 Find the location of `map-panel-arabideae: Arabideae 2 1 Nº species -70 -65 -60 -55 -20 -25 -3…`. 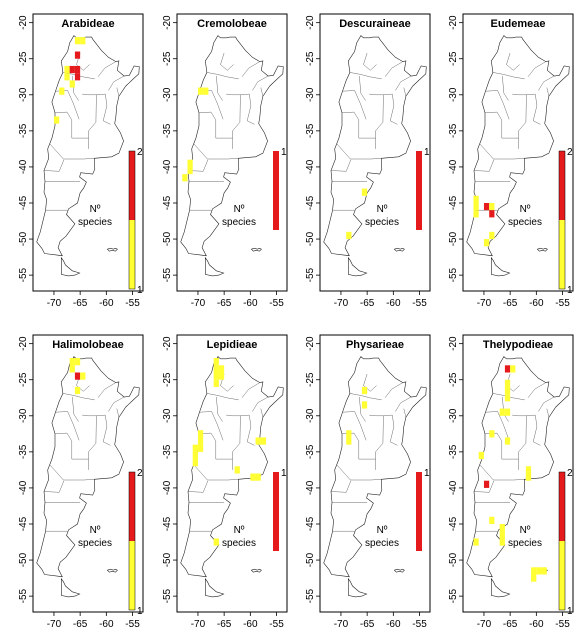

map-panel-arabideae: Arabideae 2 1 Nº species -70 -65 -60 -55 -20 -25 -3… is located at coordinates (81, 161).